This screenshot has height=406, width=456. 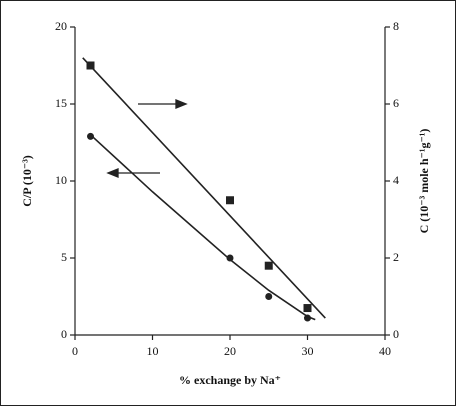 I want to click on x-tick-label: 30, so click(x=308, y=351).